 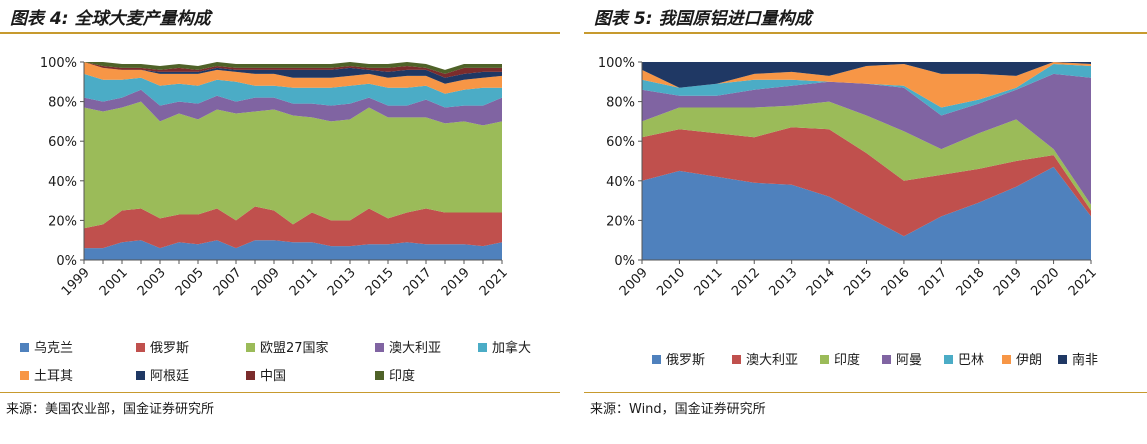 I want to click on right-y-tick-label: 60%, so click(x=620, y=142).